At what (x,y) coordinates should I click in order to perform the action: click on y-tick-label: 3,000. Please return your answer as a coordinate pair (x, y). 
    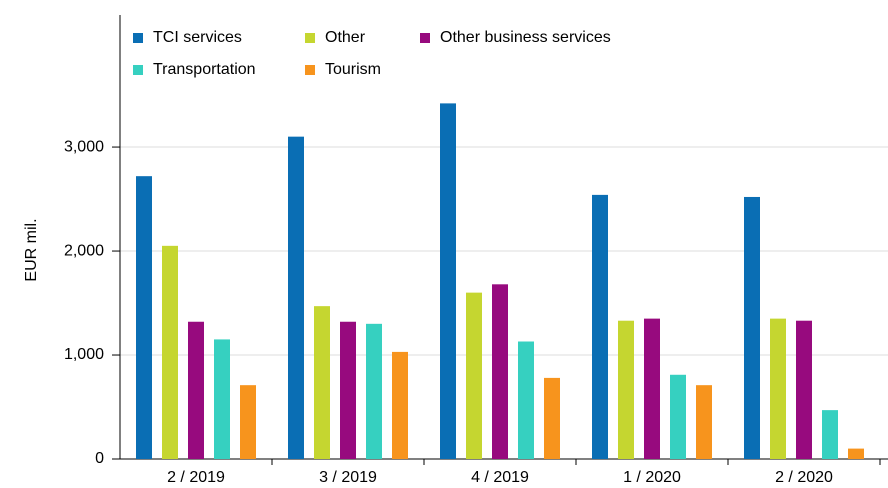
    Looking at the image, I should click on (84, 146).